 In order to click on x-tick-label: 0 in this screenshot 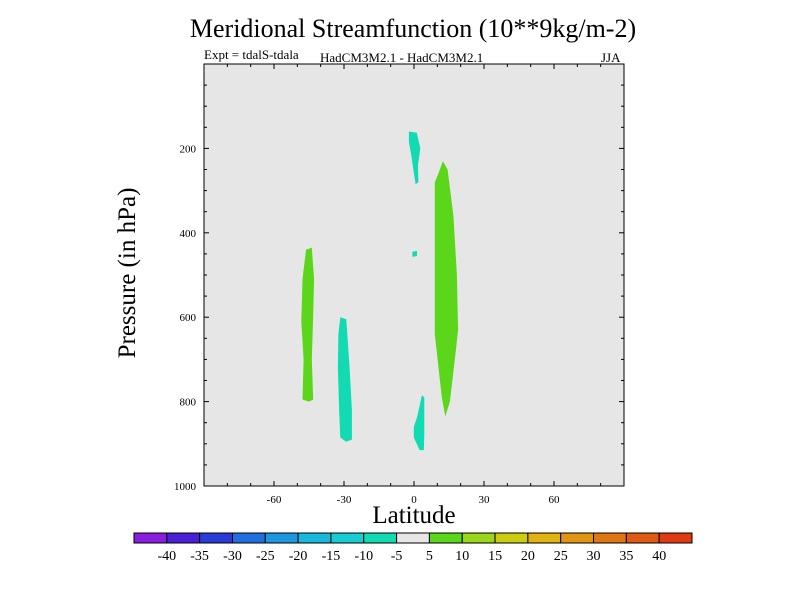, I will do `click(414, 500)`.